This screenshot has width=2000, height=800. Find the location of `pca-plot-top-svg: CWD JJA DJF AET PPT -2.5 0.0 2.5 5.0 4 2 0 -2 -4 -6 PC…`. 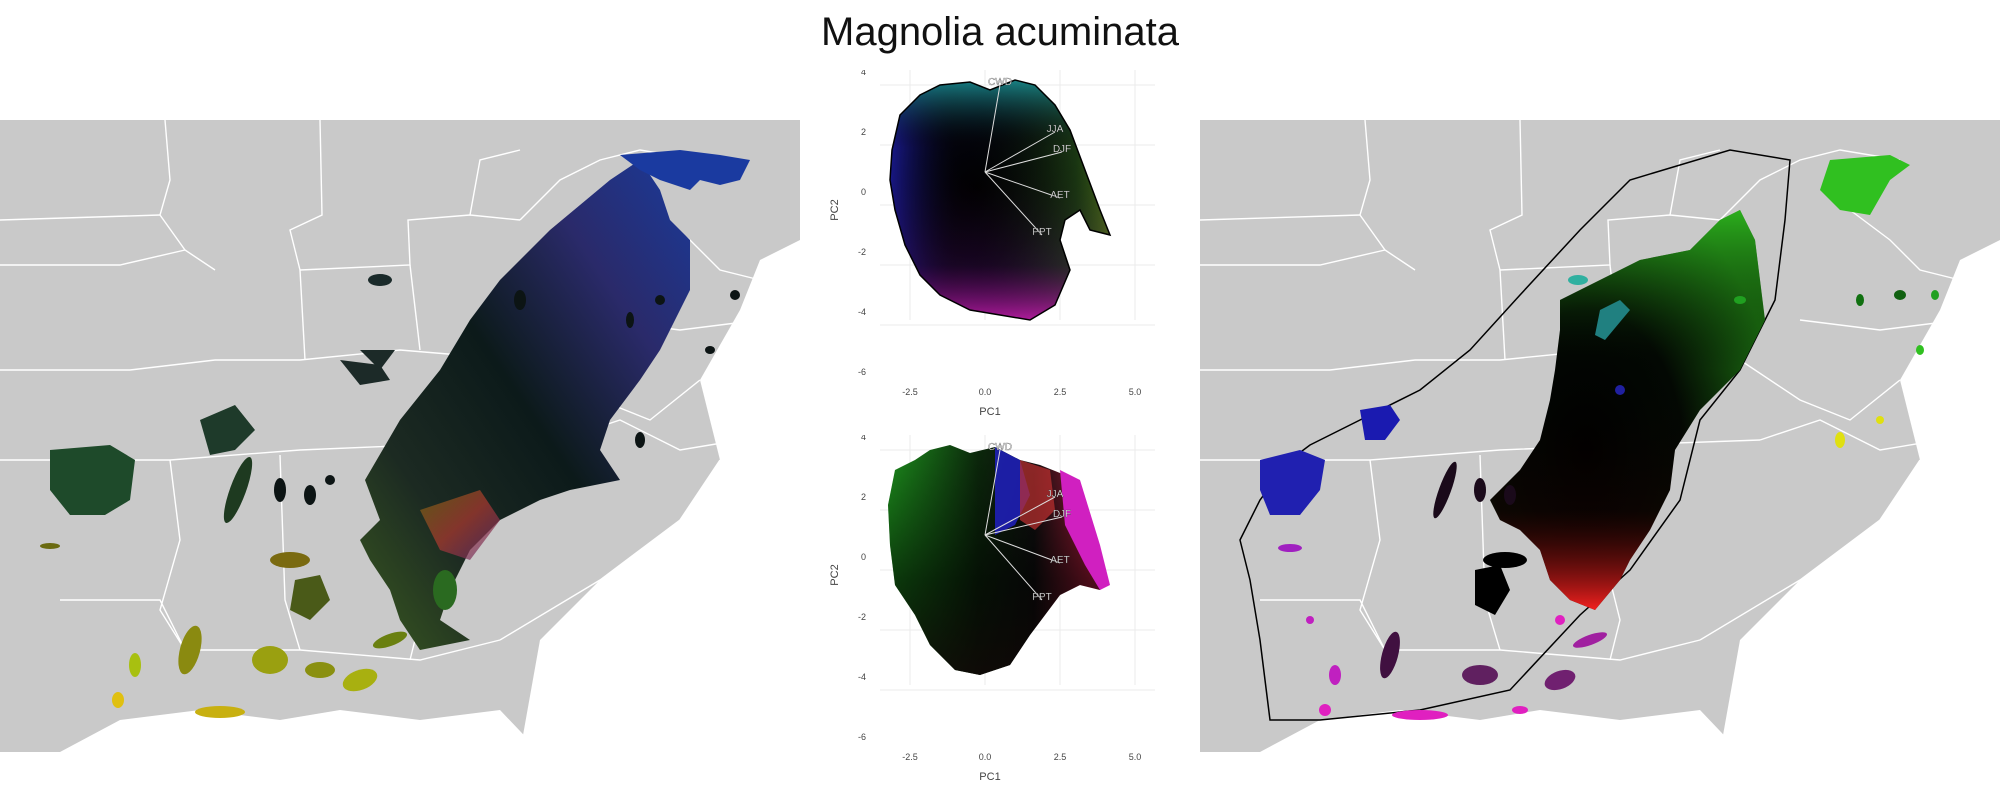

pca-plot-top-svg: CWD JJA DJF AET PPT -2.5 0.0 2.5 5.0 4 2 0 -2 -4 -6 PC… is located at coordinates (992, 242).